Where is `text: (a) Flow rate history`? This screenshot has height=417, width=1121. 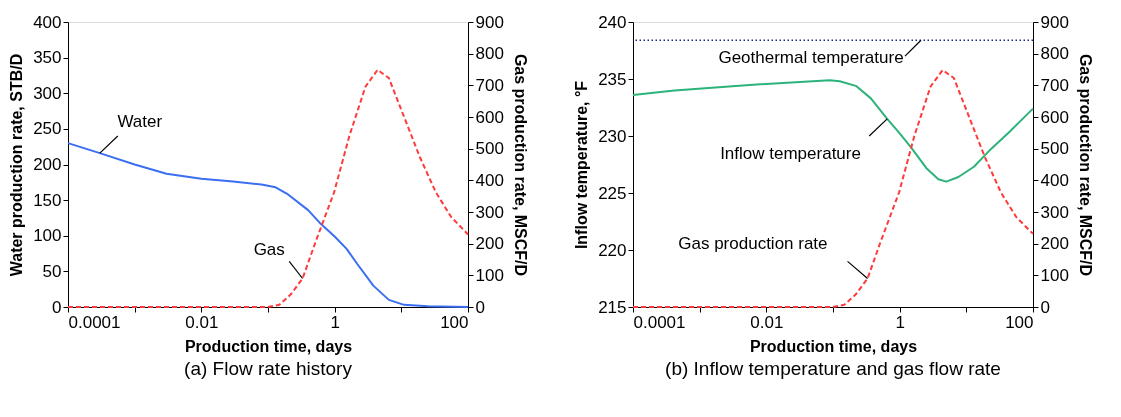 text: (a) Flow rate history is located at coordinates (268, 368).